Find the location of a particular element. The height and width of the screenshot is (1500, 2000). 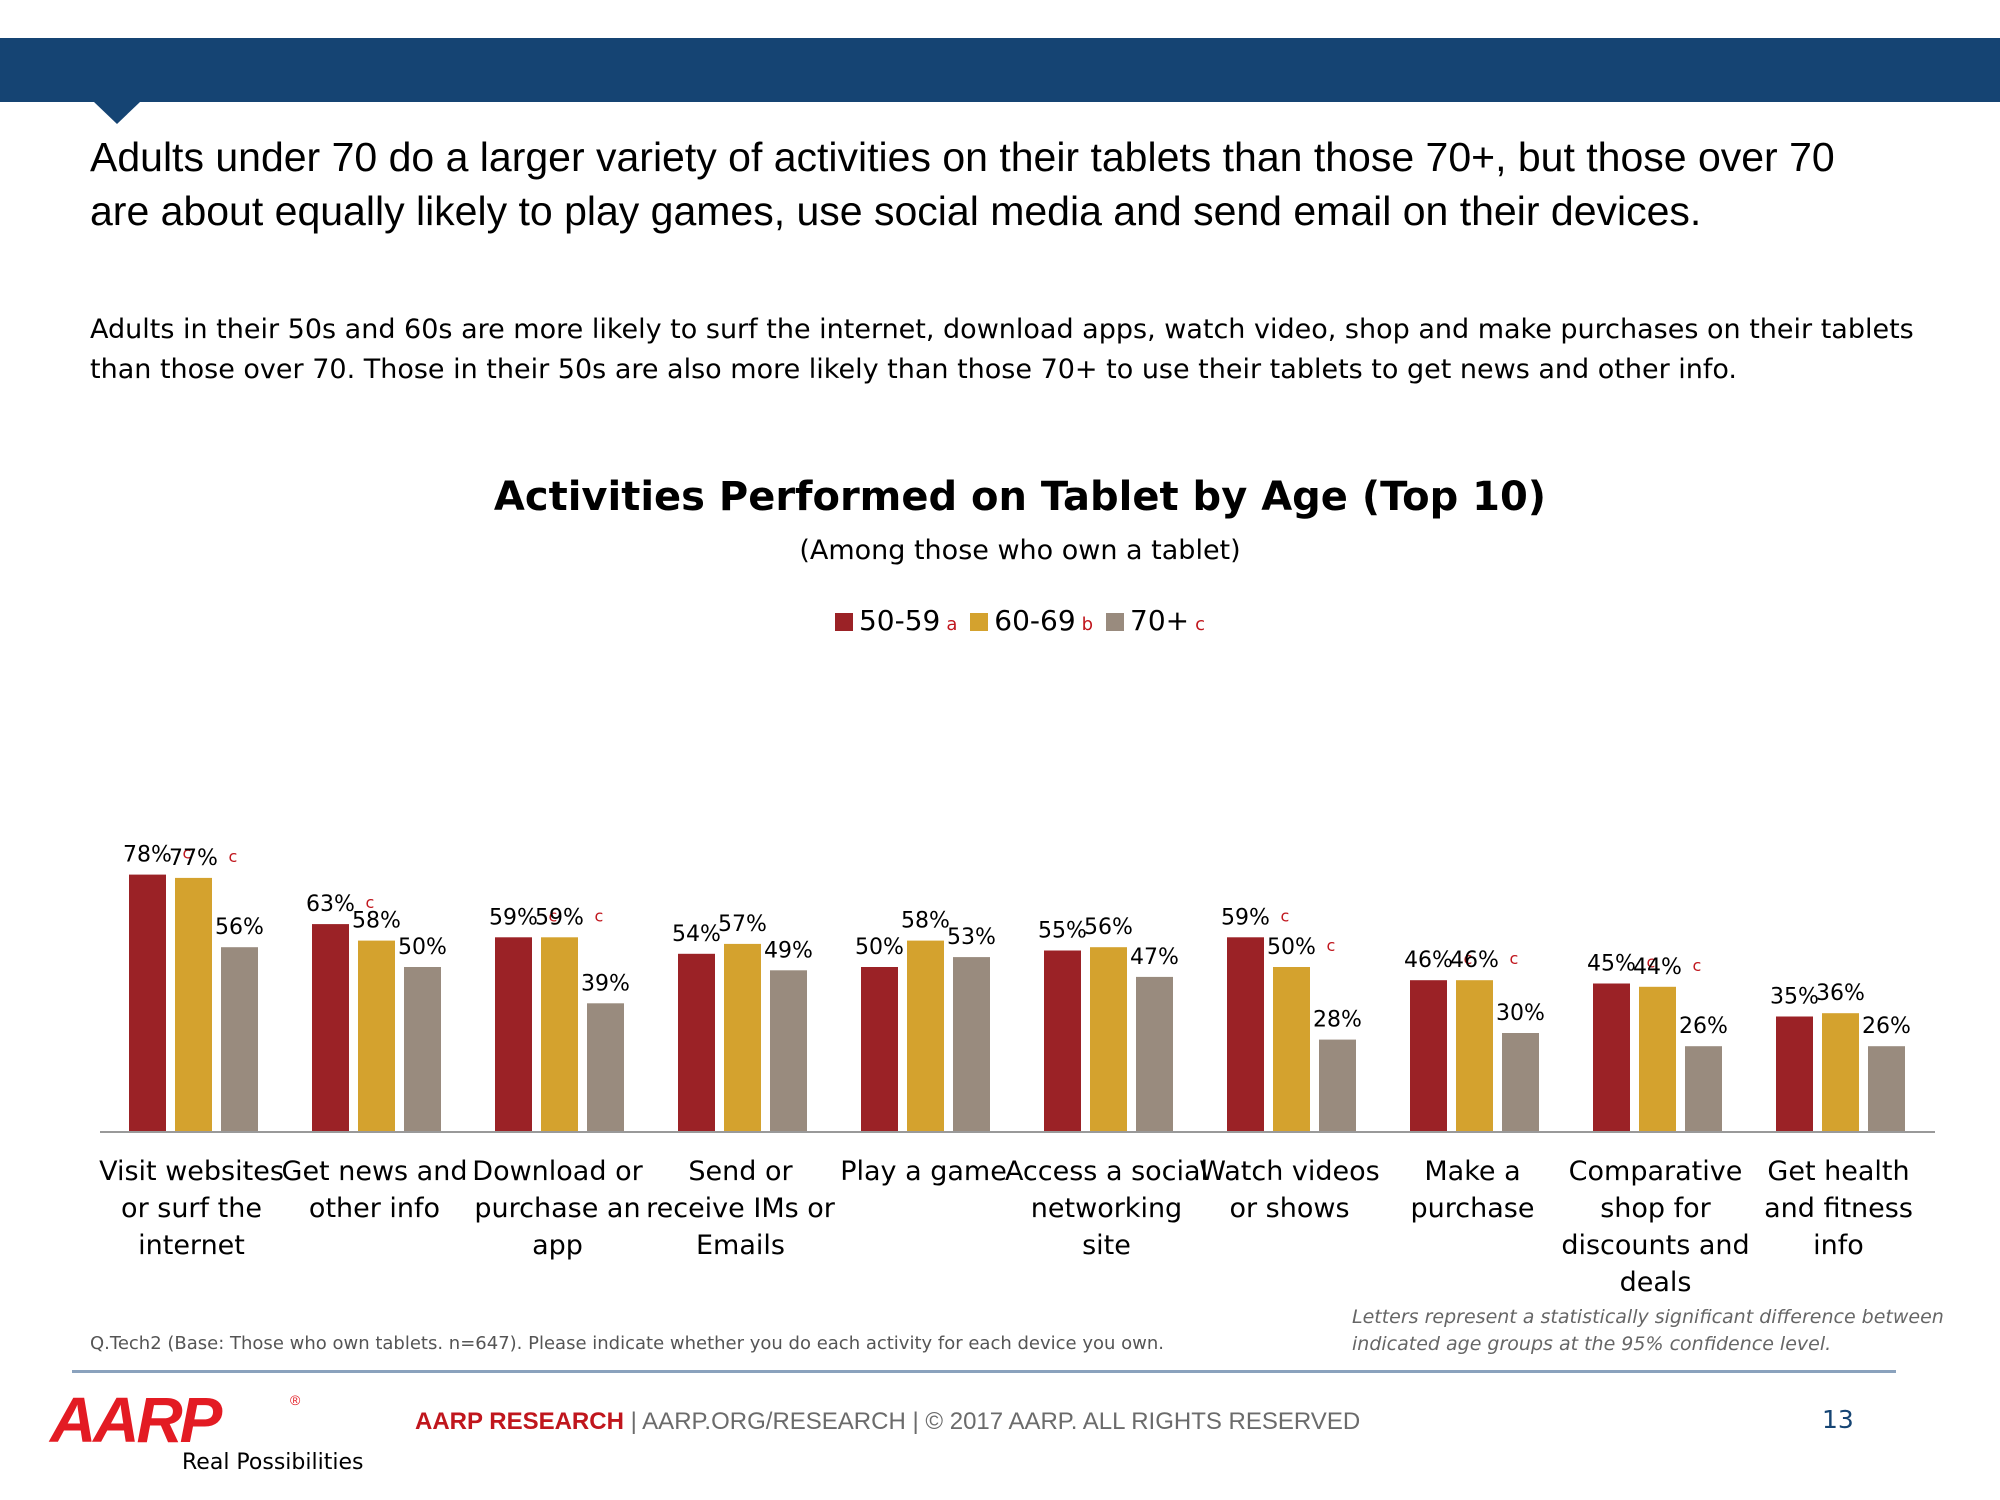

chart-subtitle: (Among those who own a tablet) is located at coordinates (1020, 550).